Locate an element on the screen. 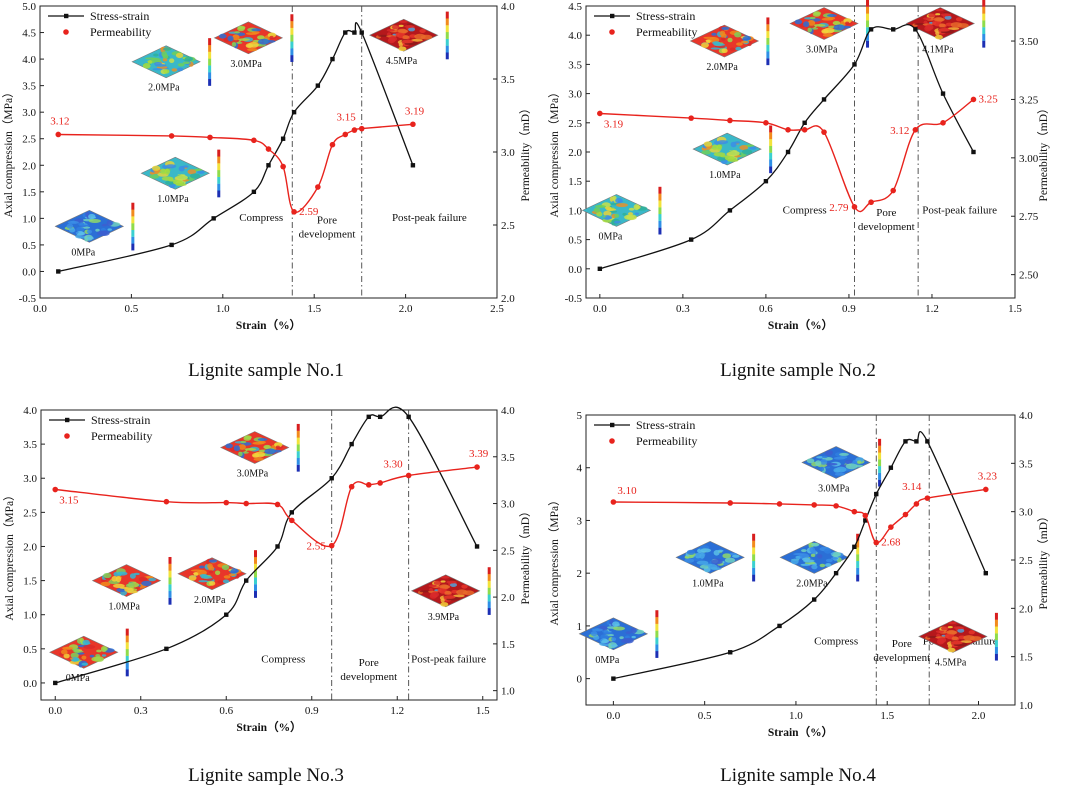 This screenshot has width=1065, height=790. pressure-scan-p4-1: 1.0MPa is located at coordinates (715, 561).